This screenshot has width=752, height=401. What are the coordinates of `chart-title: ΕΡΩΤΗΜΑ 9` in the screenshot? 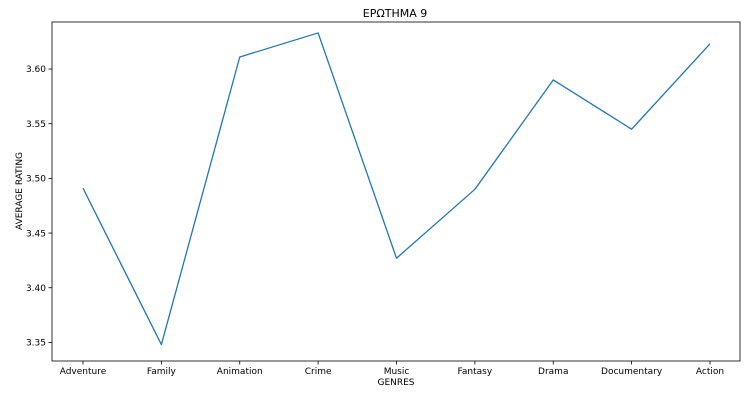 It's located at (395, 13).